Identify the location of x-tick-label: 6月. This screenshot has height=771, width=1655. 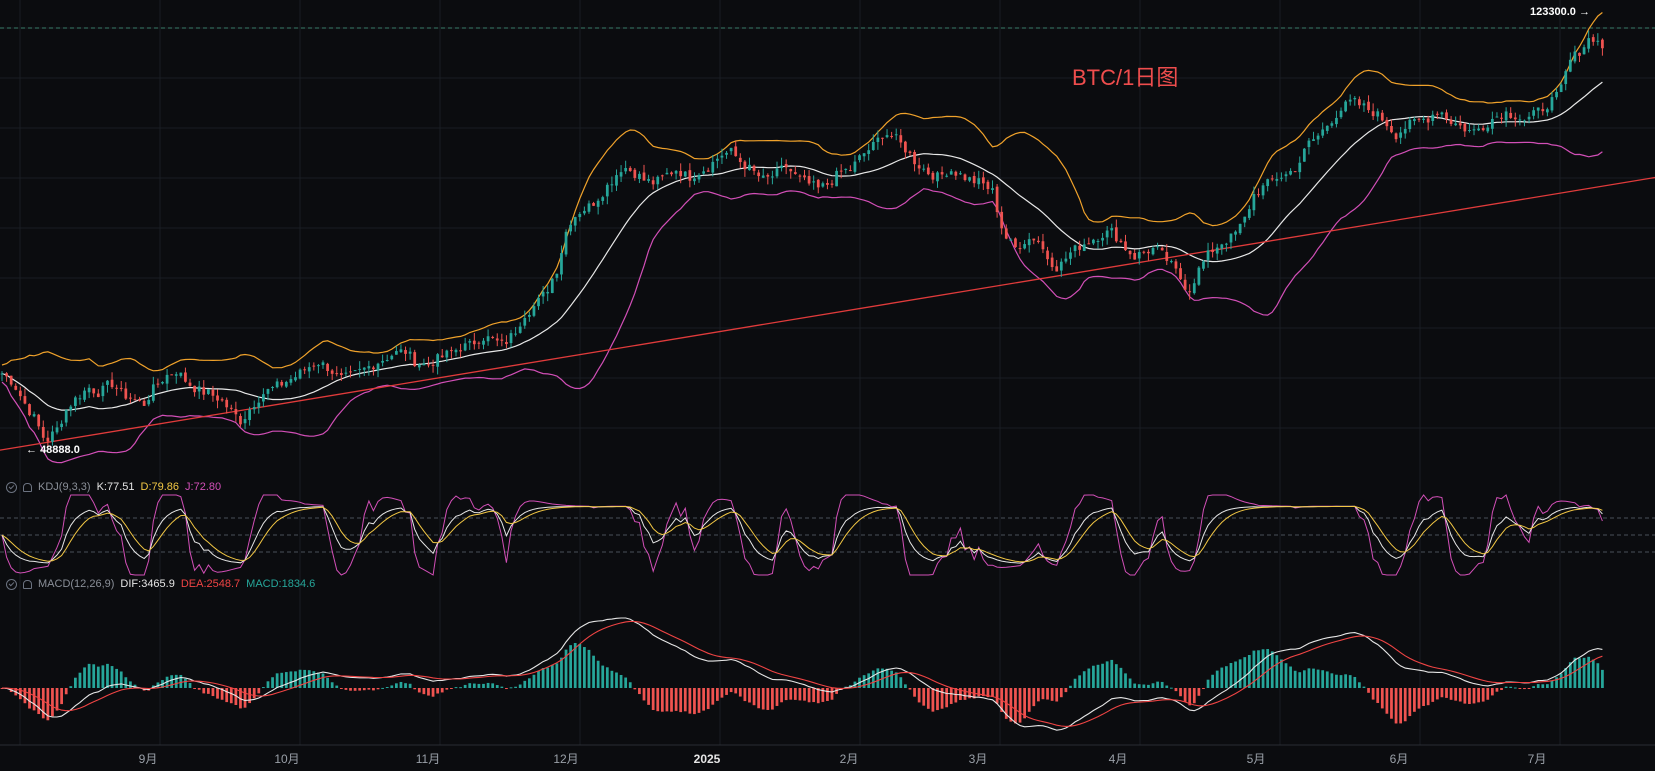
(1399, 759).